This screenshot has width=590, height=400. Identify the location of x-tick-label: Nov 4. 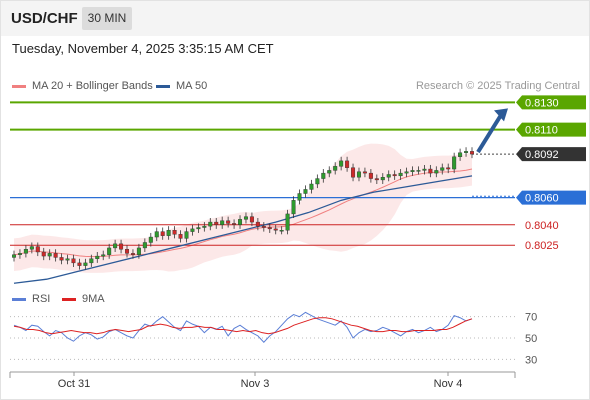
(448, 384).